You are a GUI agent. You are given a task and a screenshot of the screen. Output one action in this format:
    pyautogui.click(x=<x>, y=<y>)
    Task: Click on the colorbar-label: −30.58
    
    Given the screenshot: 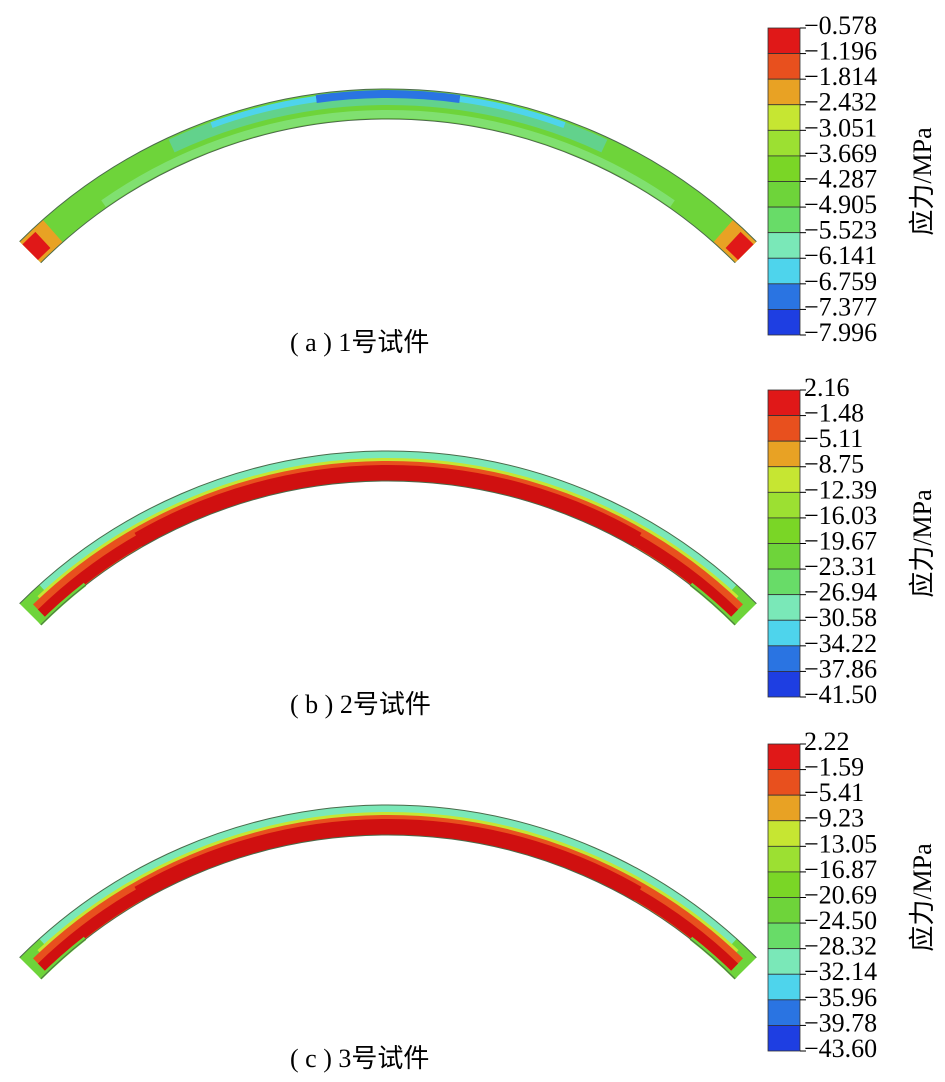 What is the action you would take?
    pyautogui.click(x=840, y=617)
    